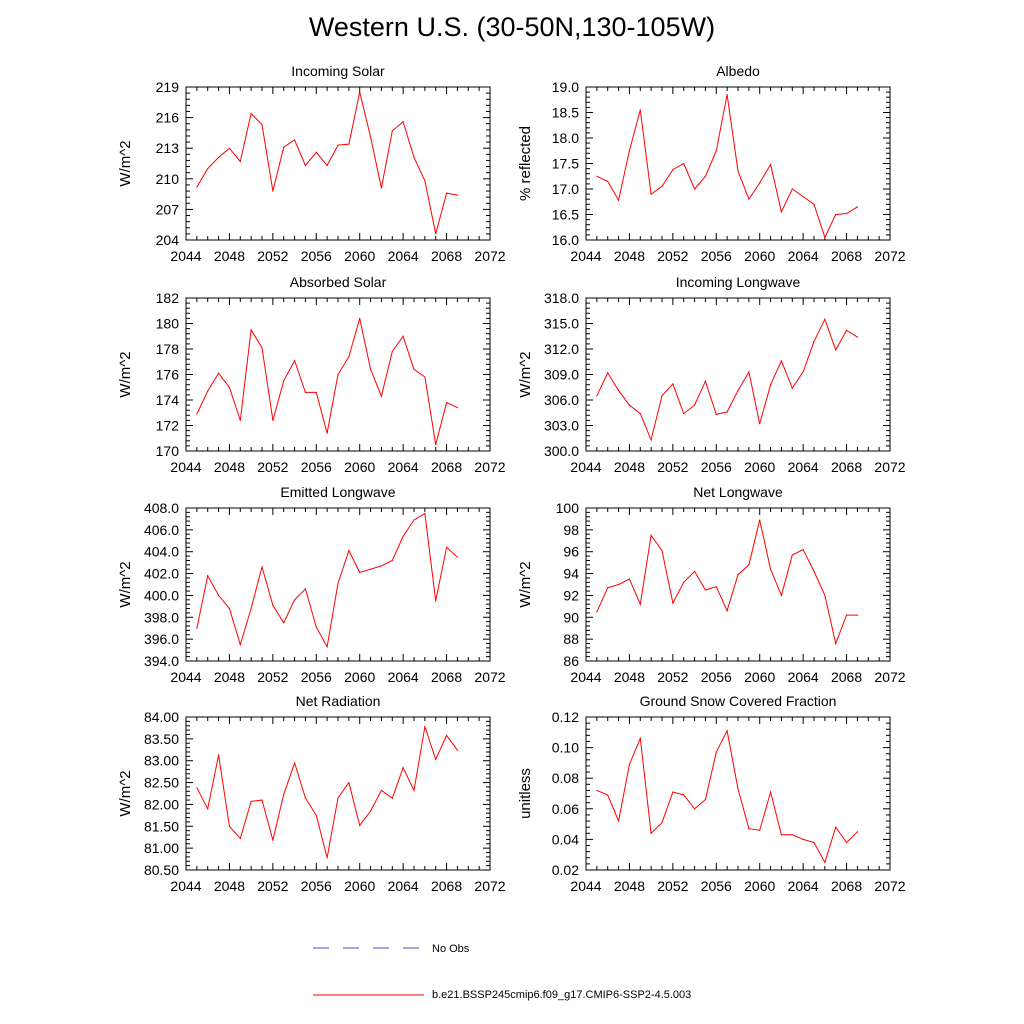 The image size is (1024, 1024). What do you see at coordinates (565, 215) in the screenshot?
I see `y-tick-label: 16.5` at bounding box center [565, 215].